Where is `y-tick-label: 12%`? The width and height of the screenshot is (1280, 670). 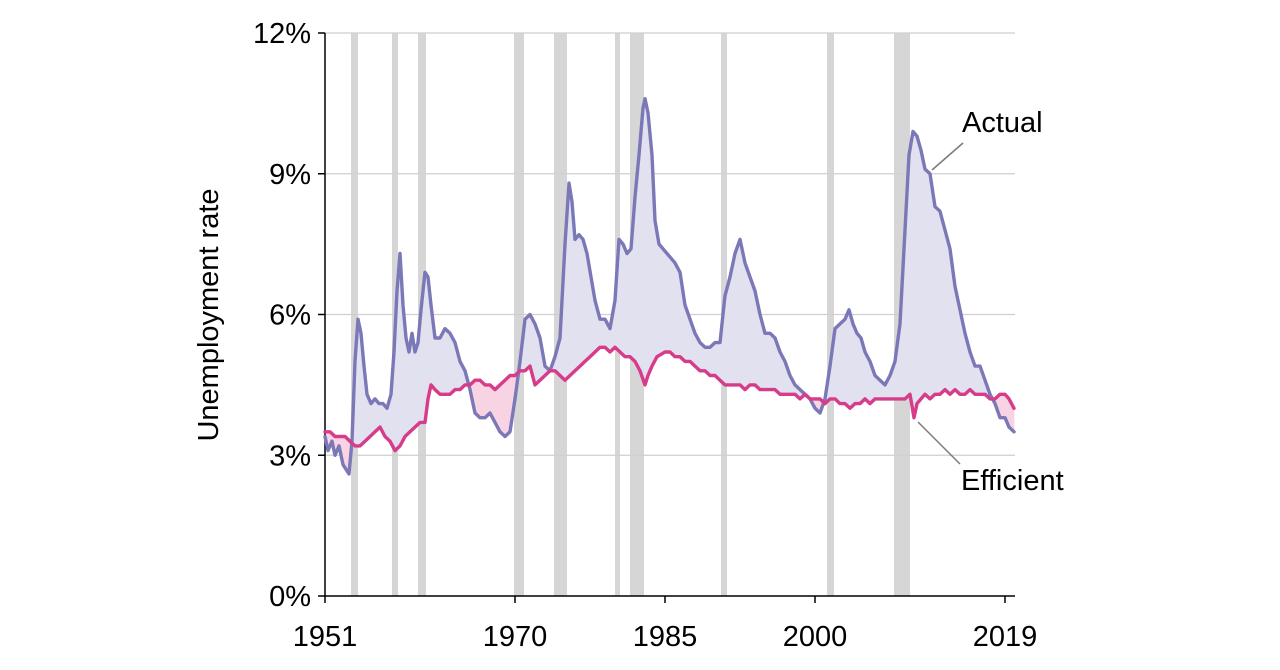
y-tick-label: 12% is located at coordinates (282, 34).